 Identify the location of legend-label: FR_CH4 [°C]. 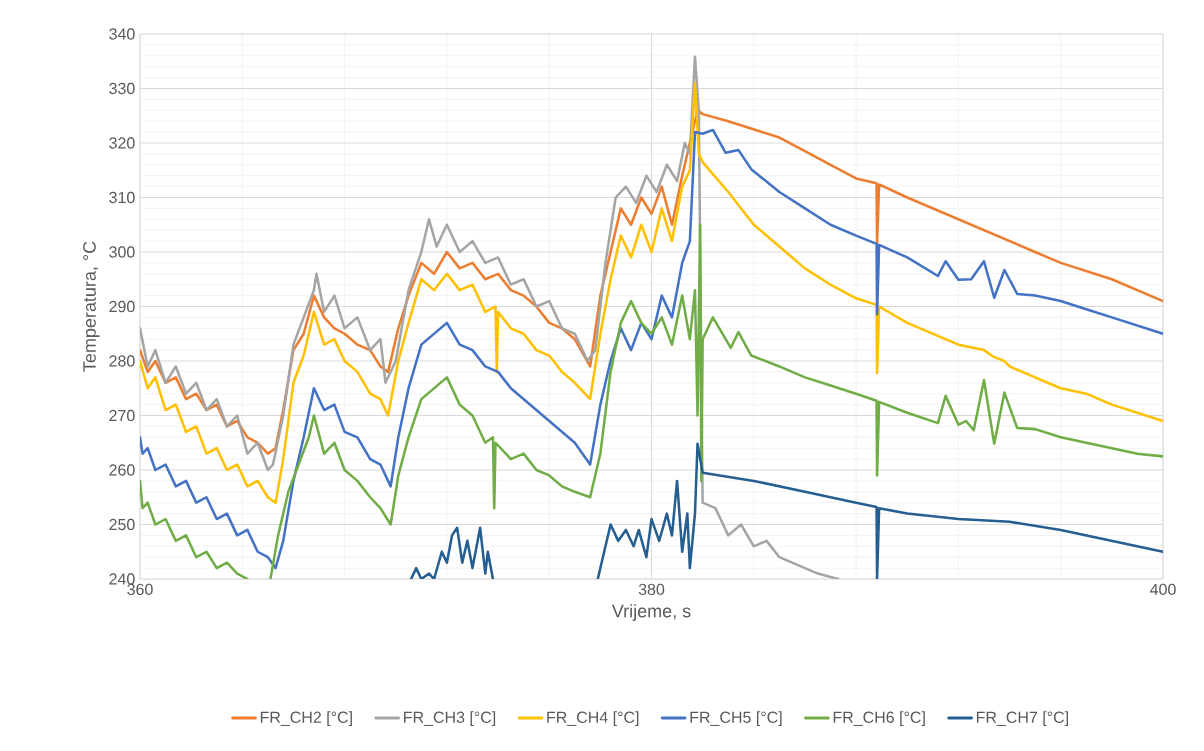
(593, 719).